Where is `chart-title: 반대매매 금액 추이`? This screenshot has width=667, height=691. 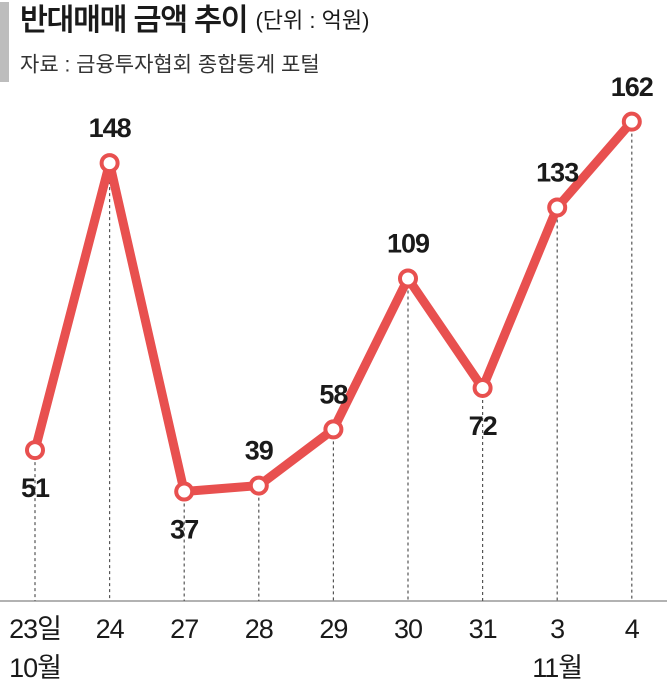
chart-title: 반대매매 금액 추이 is located at coordinates (133, 20).